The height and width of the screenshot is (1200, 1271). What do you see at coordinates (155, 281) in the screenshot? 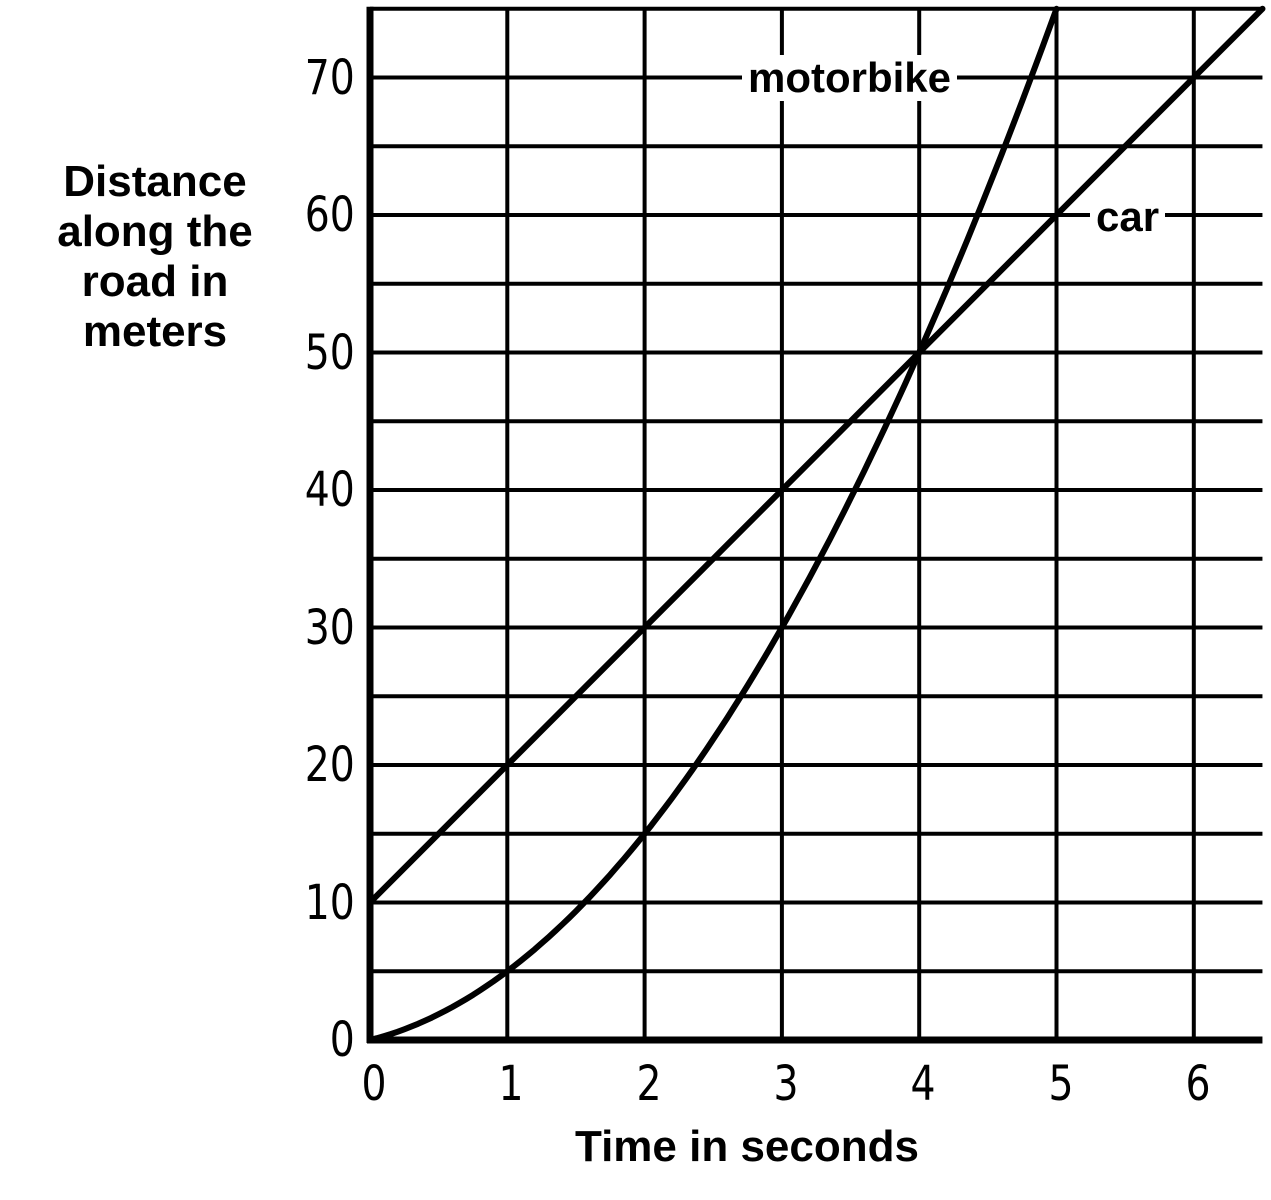
I see `y-axis-label-line: road in` at bounding box center [155, 281].